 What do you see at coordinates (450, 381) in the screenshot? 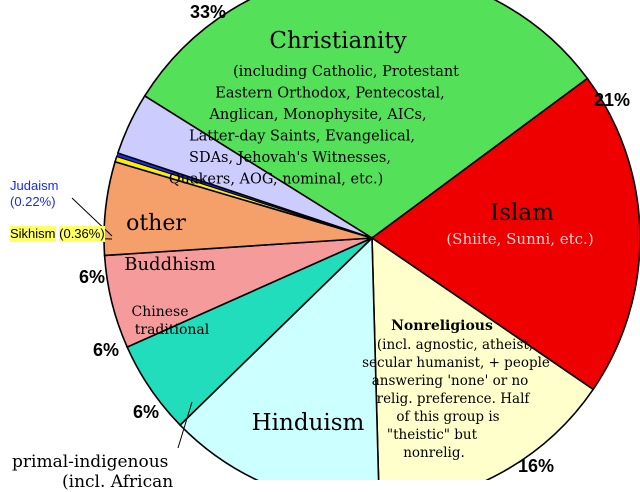
I see `nonreligious-desc-line: answering 'none' or no` at bounding box center [450, 381].